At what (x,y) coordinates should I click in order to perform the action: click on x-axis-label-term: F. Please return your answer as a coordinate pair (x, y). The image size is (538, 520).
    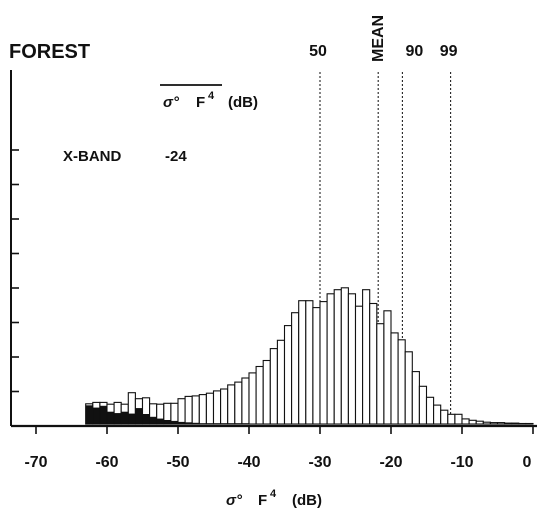
    Looking at the image, I should click on (262, 500).